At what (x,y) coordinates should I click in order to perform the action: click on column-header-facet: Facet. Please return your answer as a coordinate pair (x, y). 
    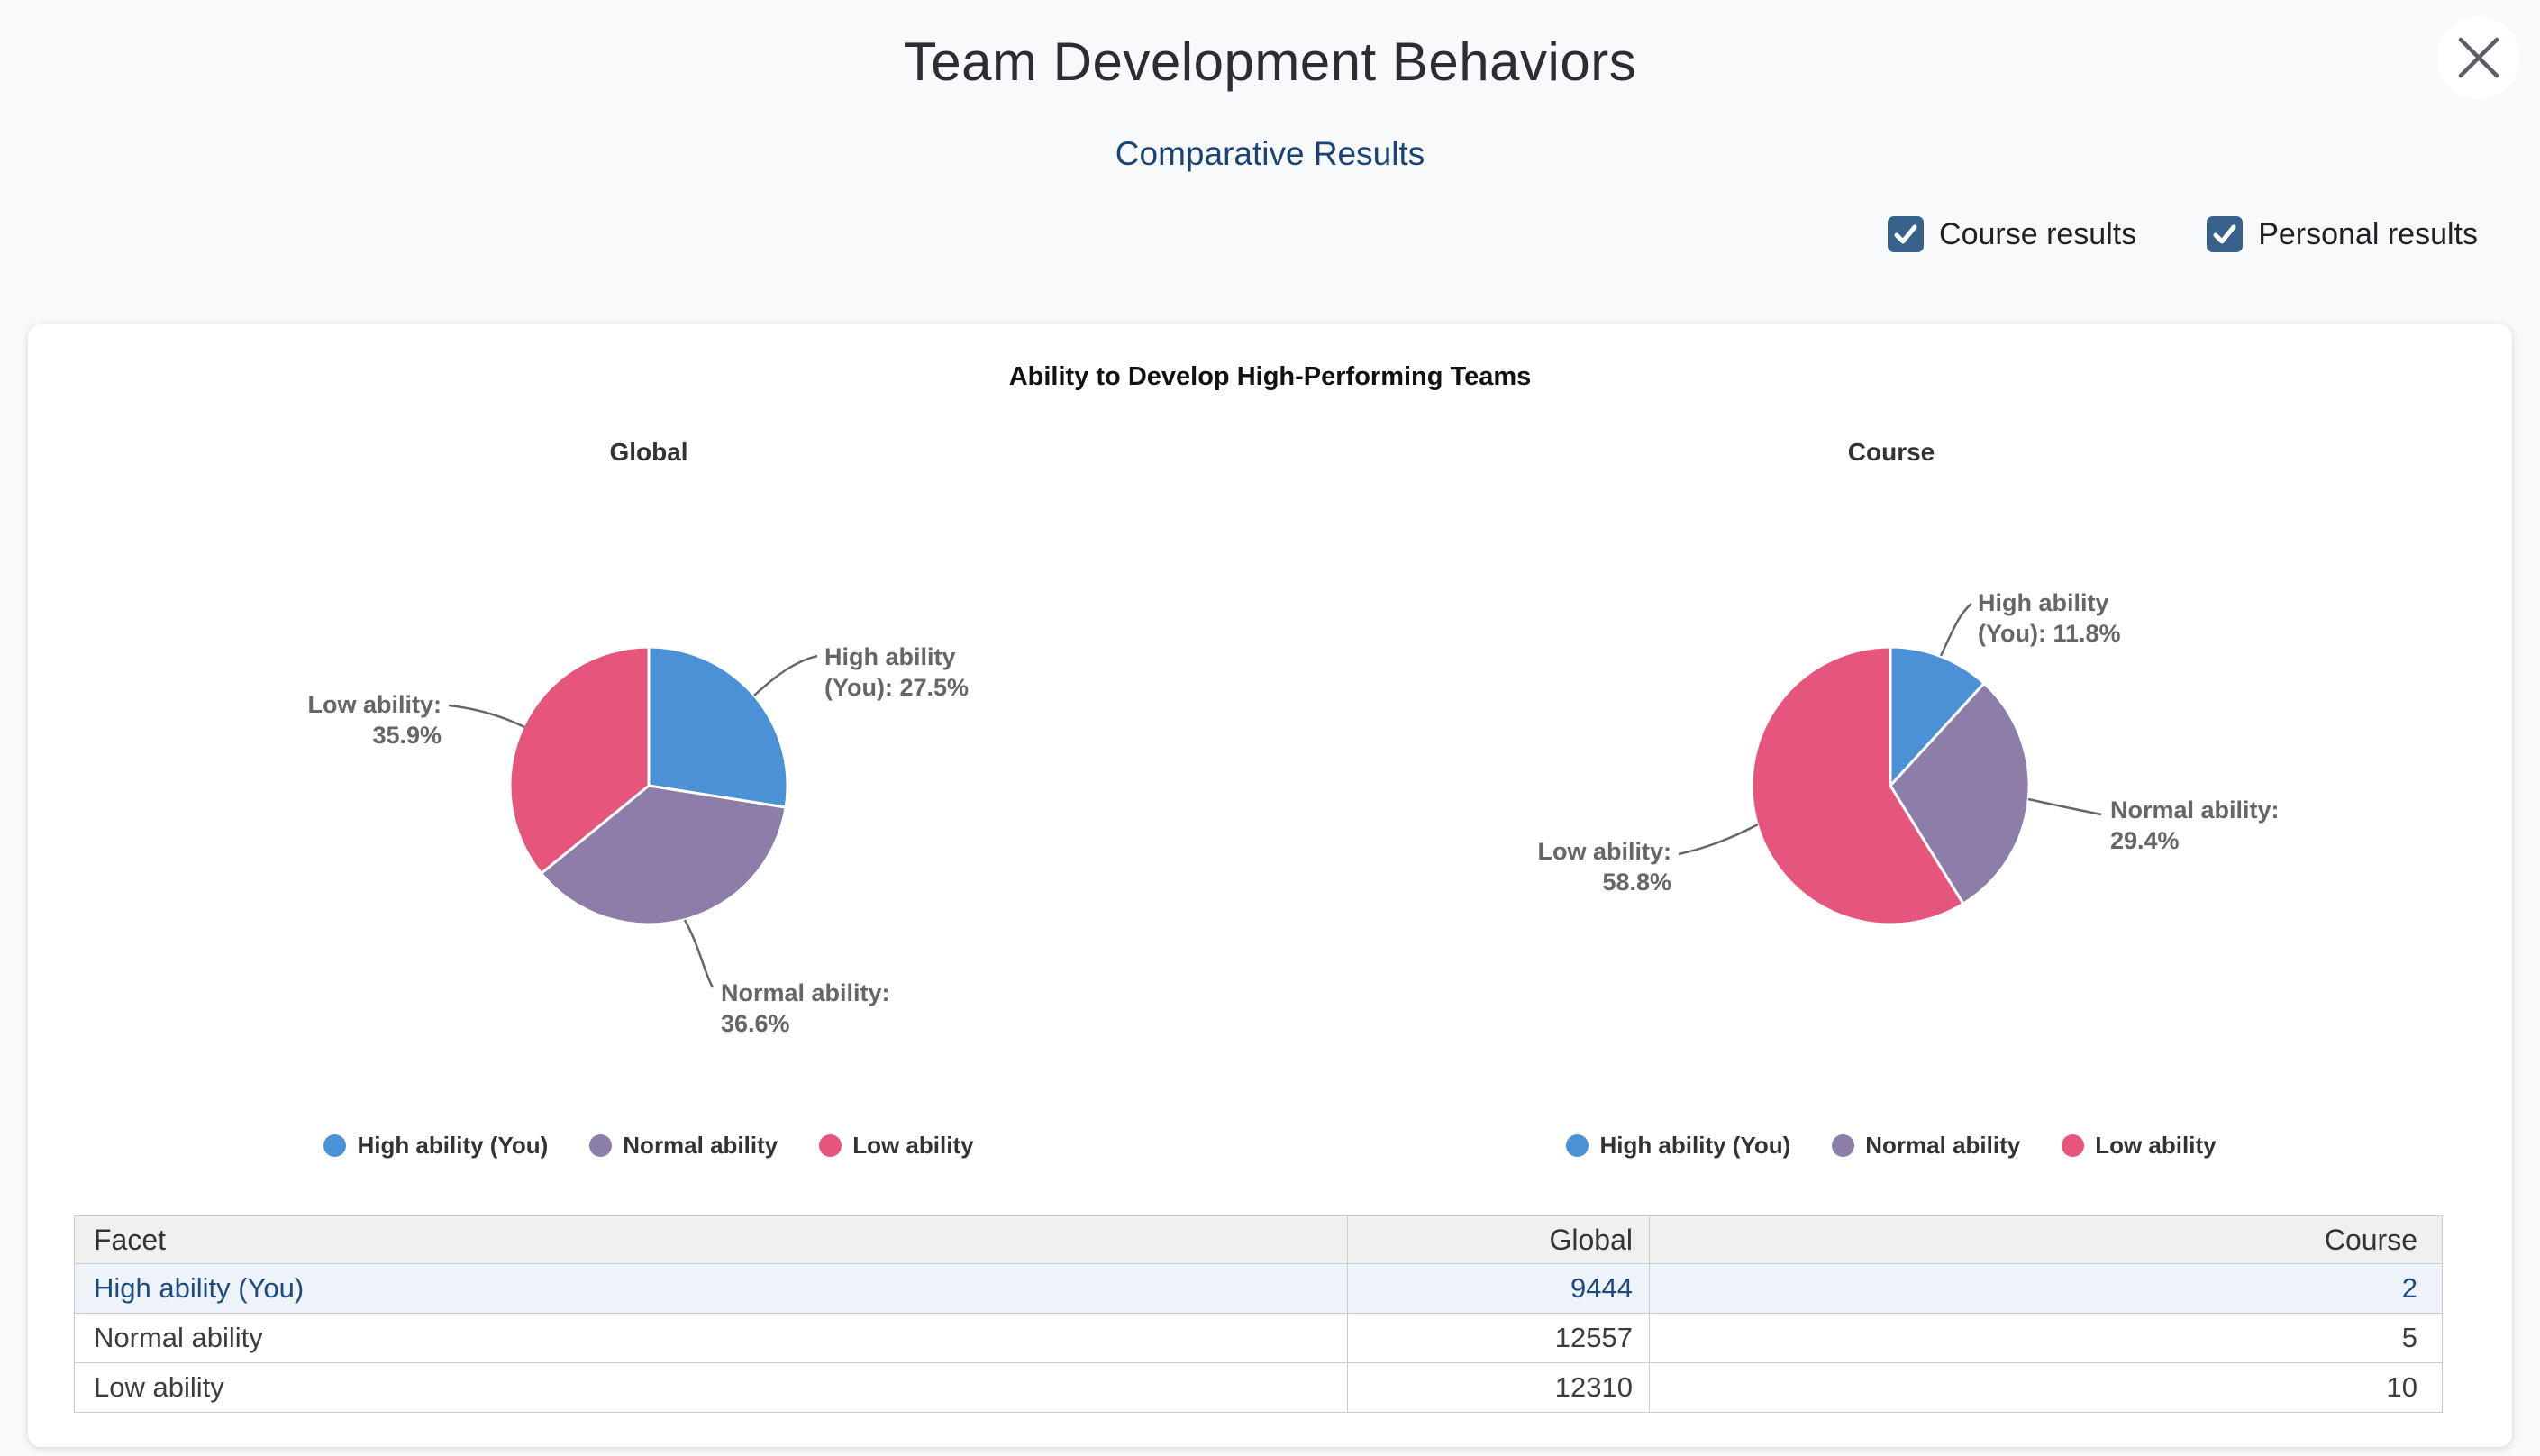
    Looking at the image, I should click on (711, 1240).